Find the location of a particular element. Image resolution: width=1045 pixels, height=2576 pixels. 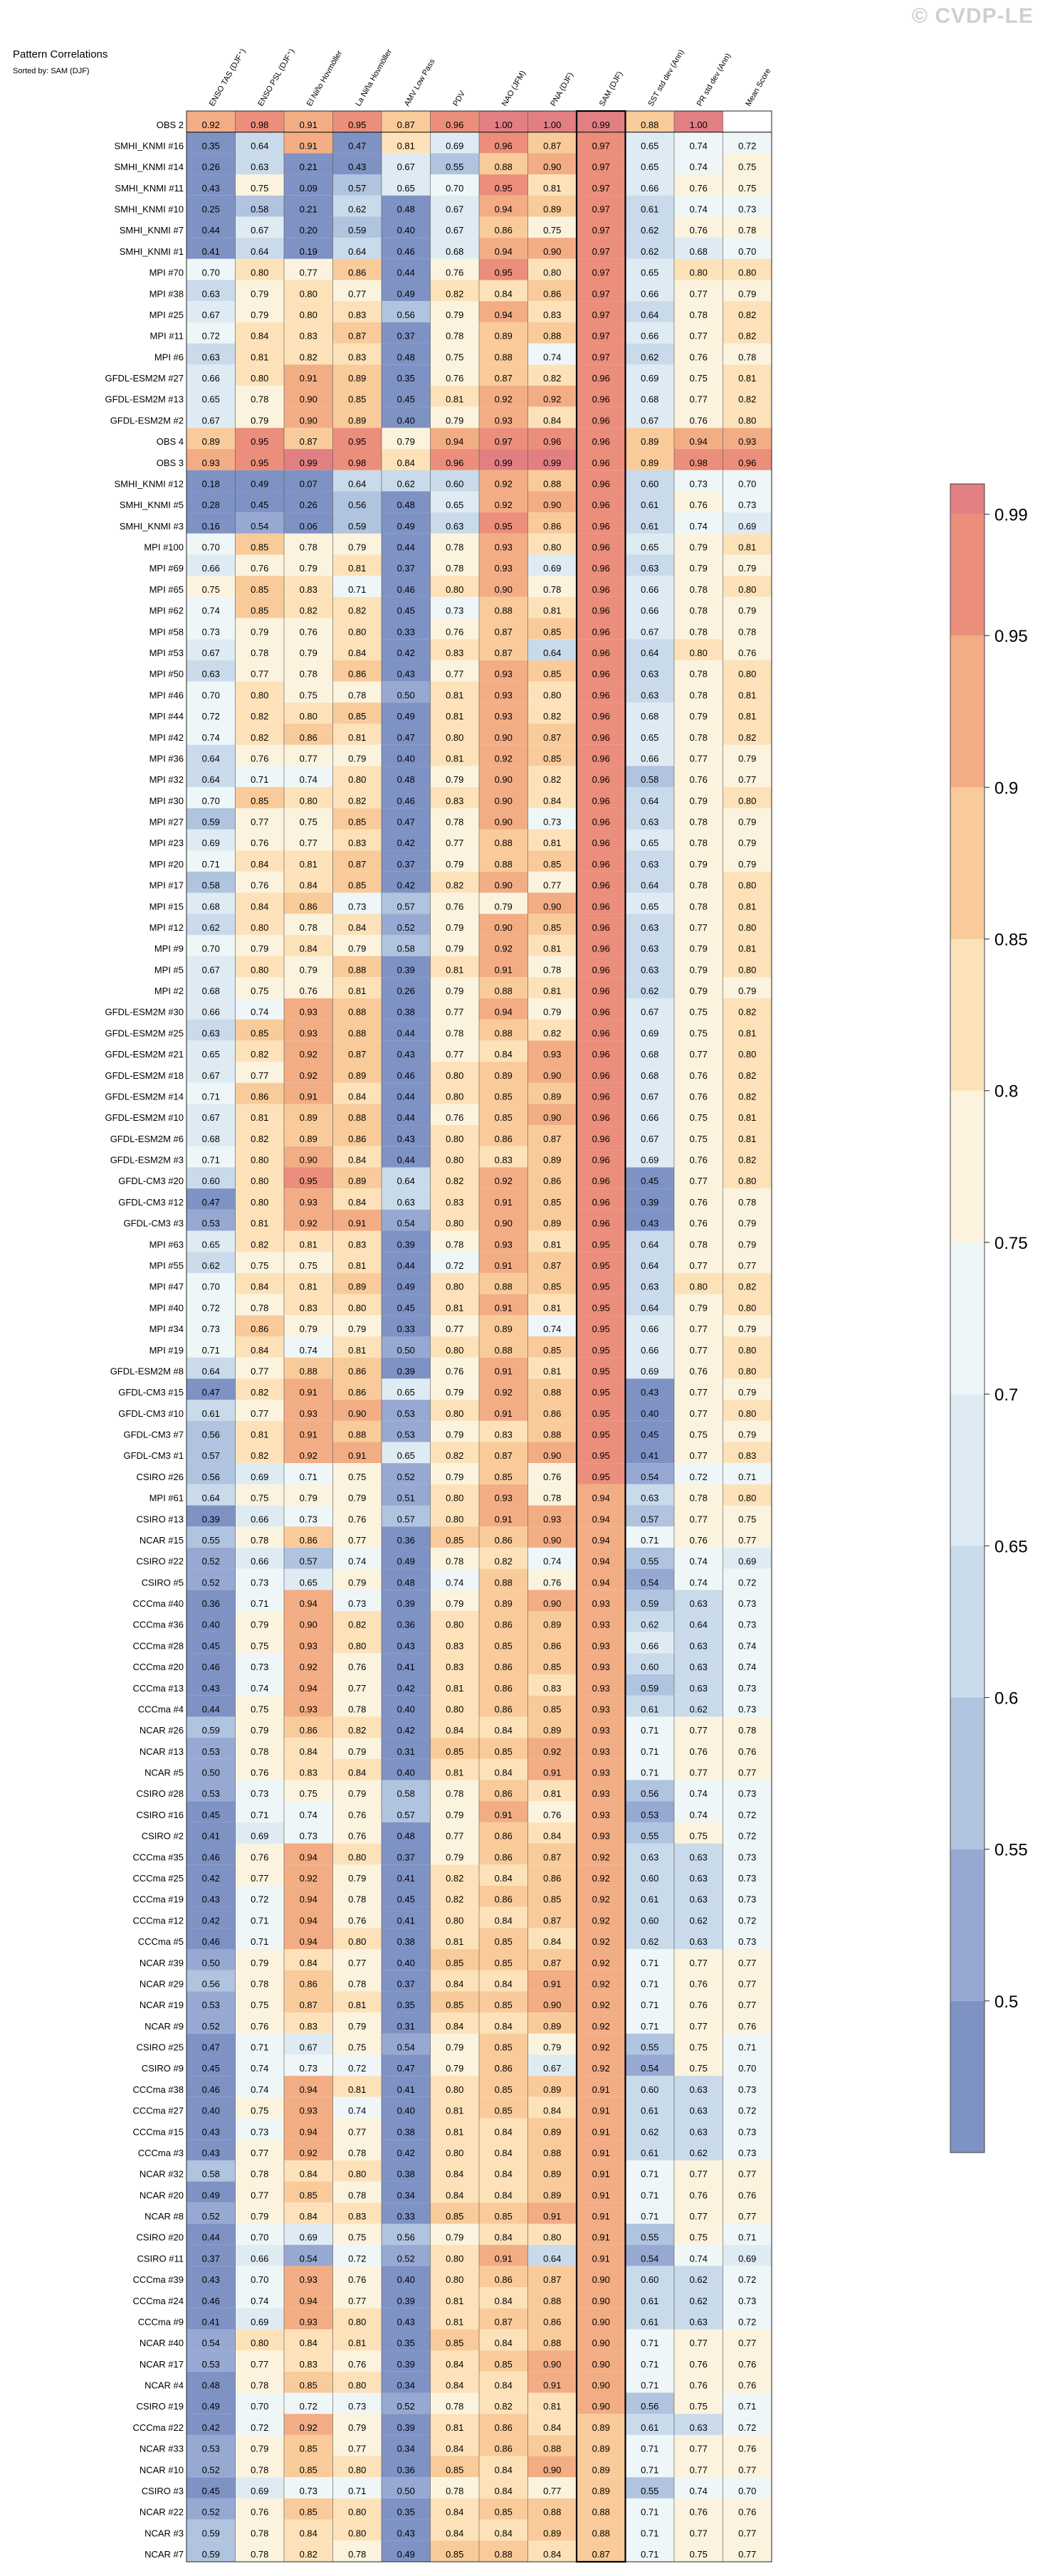

row-label: SMHI_KNMI #16 is located at coordinates (149, 145).